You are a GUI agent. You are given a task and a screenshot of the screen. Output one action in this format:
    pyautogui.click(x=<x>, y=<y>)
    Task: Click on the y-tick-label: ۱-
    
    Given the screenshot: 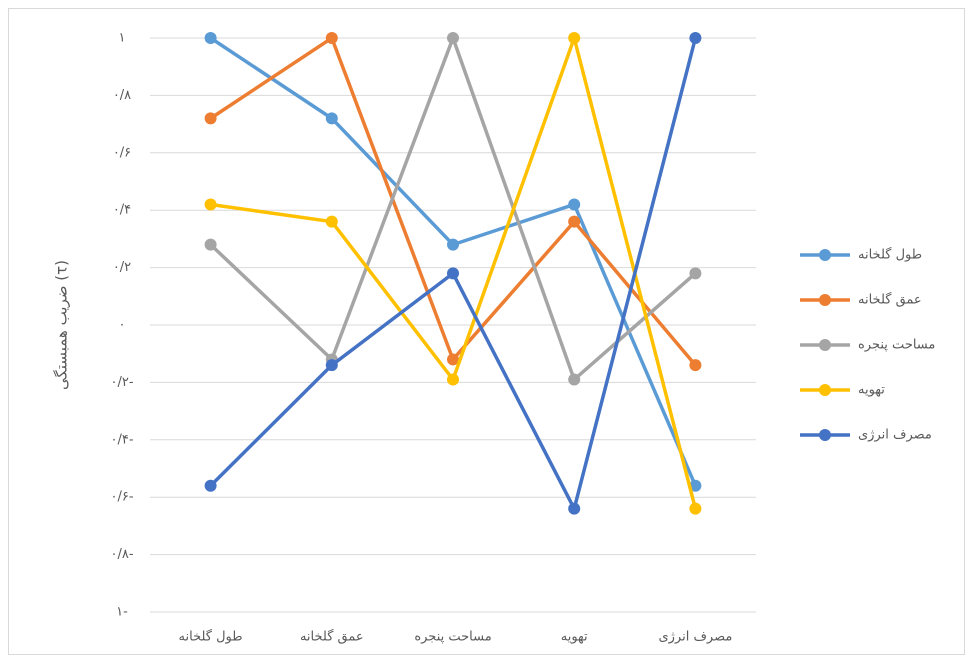 What is the action you would take?
    pyautogui.click(x=122, y=612)
    